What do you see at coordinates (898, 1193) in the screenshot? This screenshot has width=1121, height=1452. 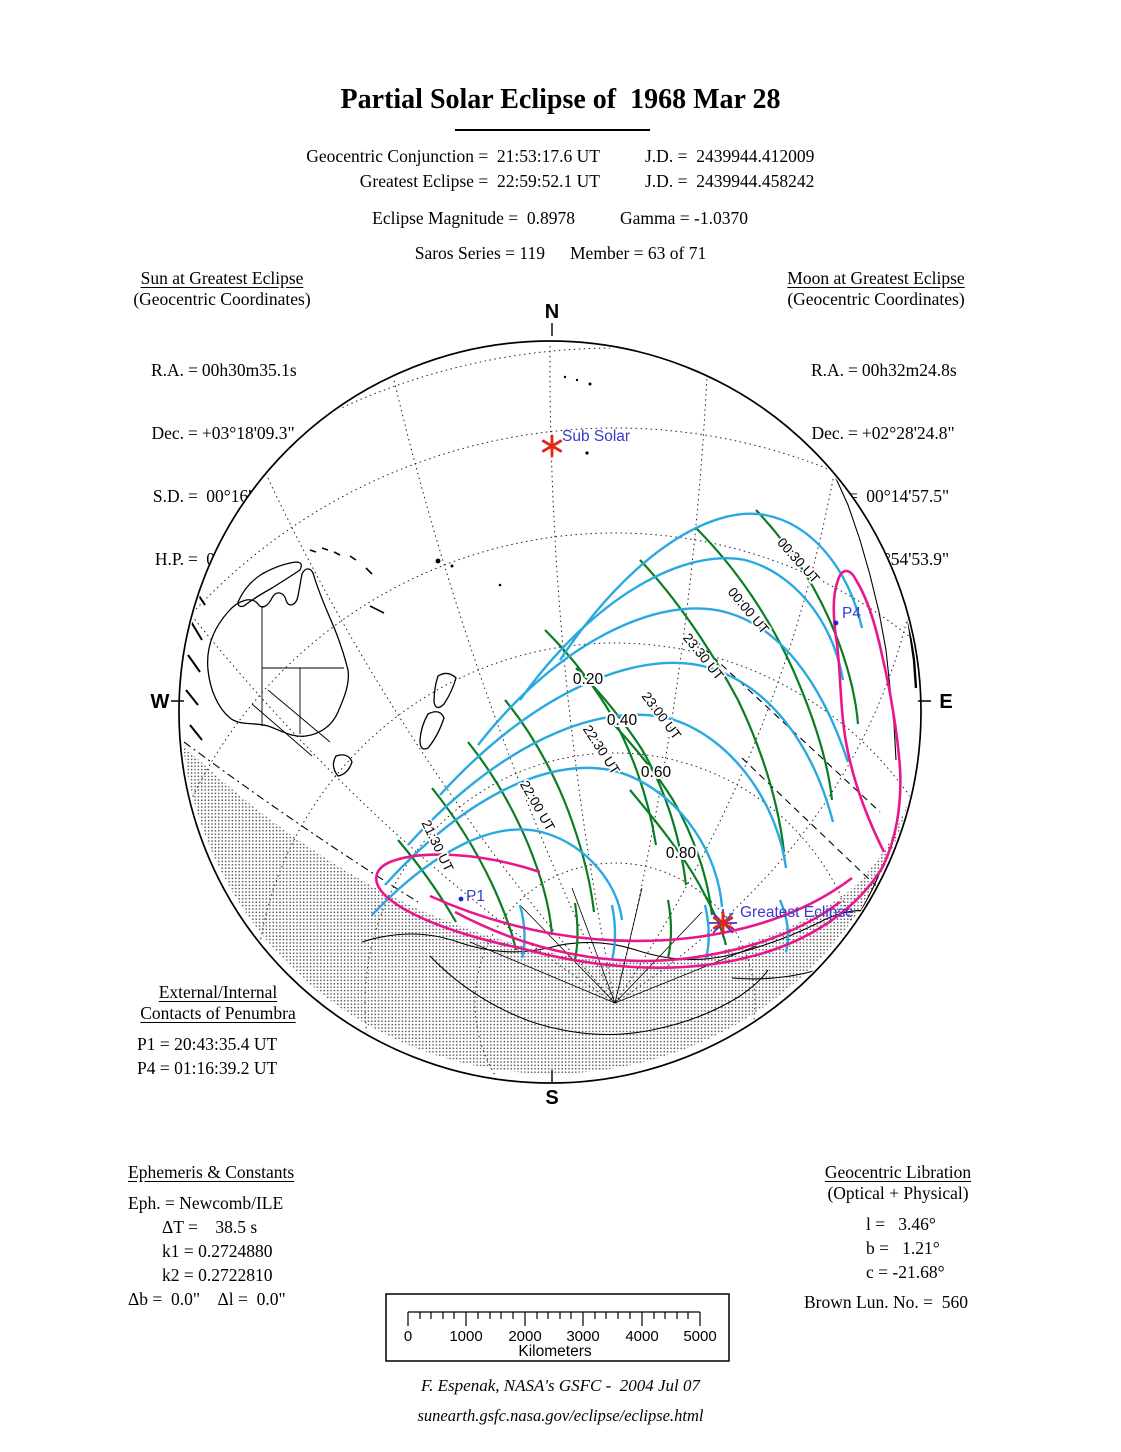 I see `libration-subtitle: (Optical + Physical)` at bounding box center [898, 1193].